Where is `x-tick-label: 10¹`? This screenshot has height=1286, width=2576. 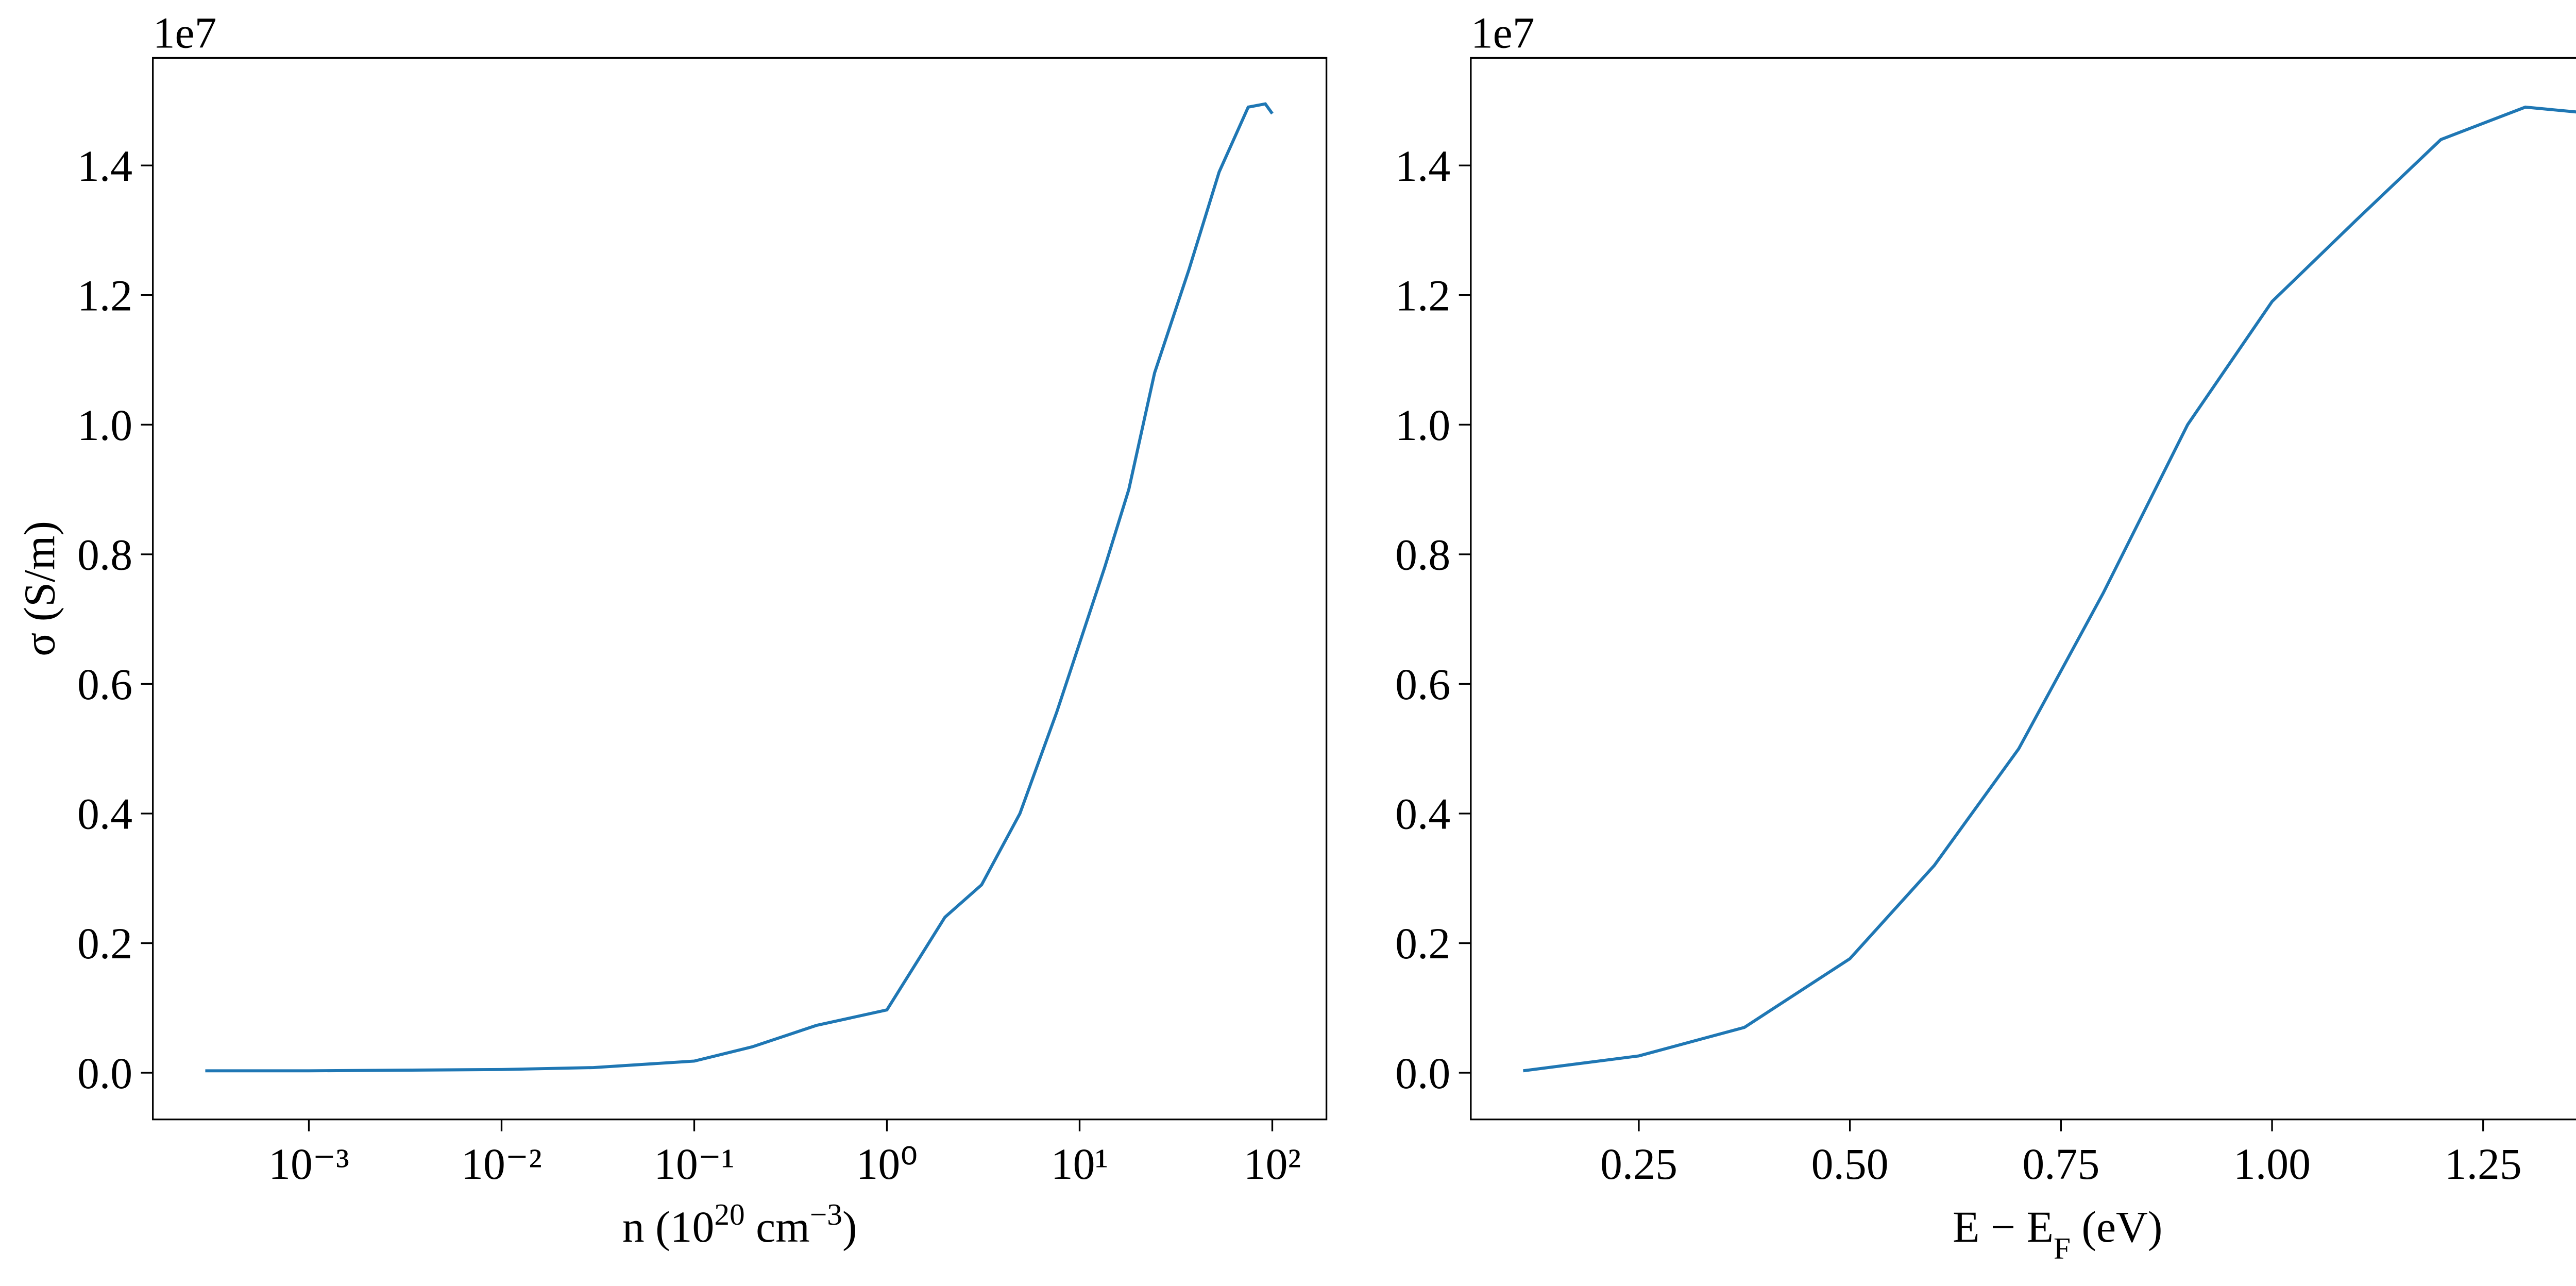 x-tick-label: 10¹ is located at coordinates (1079, 1164).